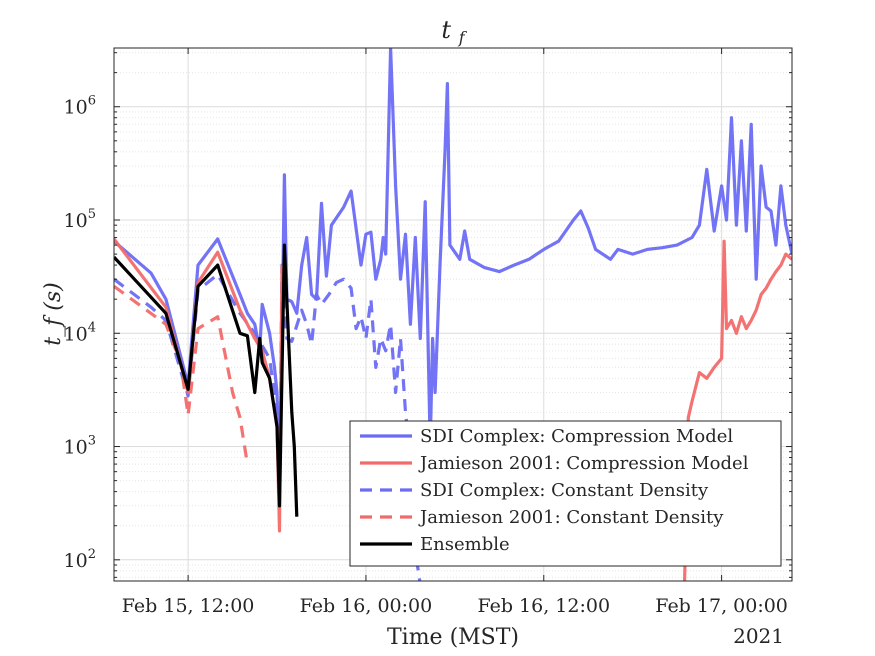 This screenshot has height=656, width=875. I want to click on legend-label: Jamieson 2001: Compression Model, so click(583, 463).